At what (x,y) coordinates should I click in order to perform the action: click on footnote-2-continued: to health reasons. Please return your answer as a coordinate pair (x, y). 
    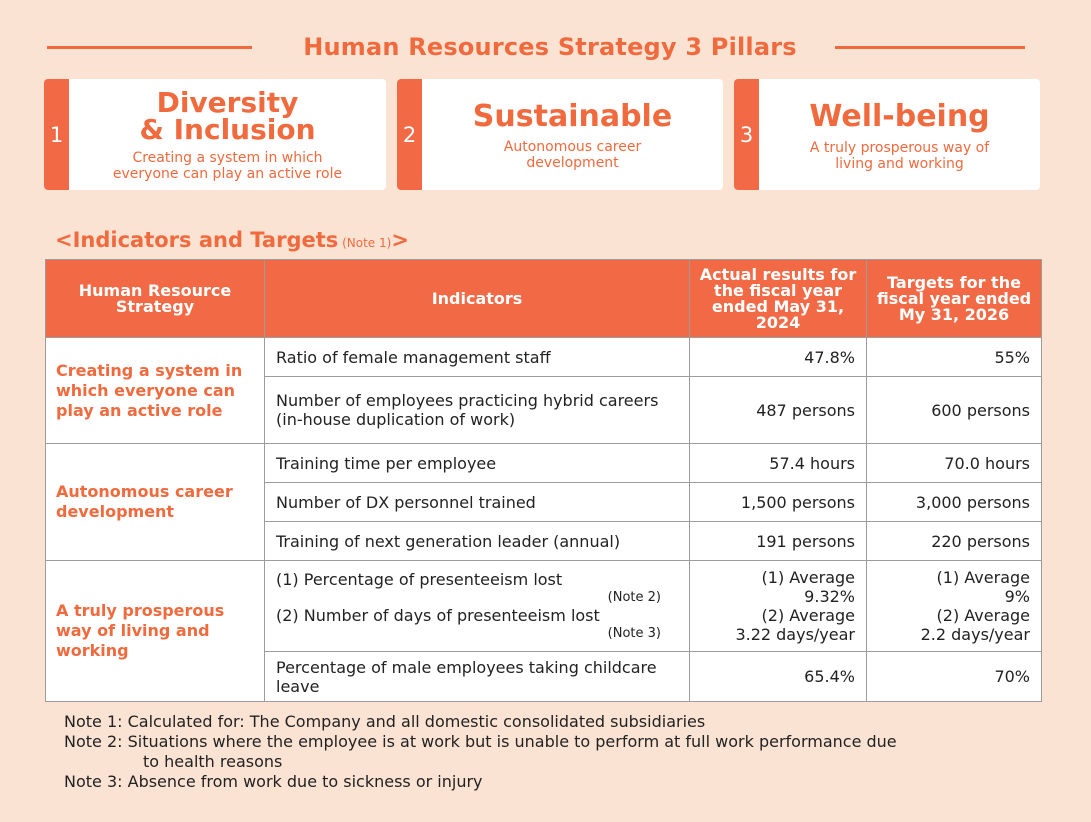
    Looking at the image, I should click on (213, 761).